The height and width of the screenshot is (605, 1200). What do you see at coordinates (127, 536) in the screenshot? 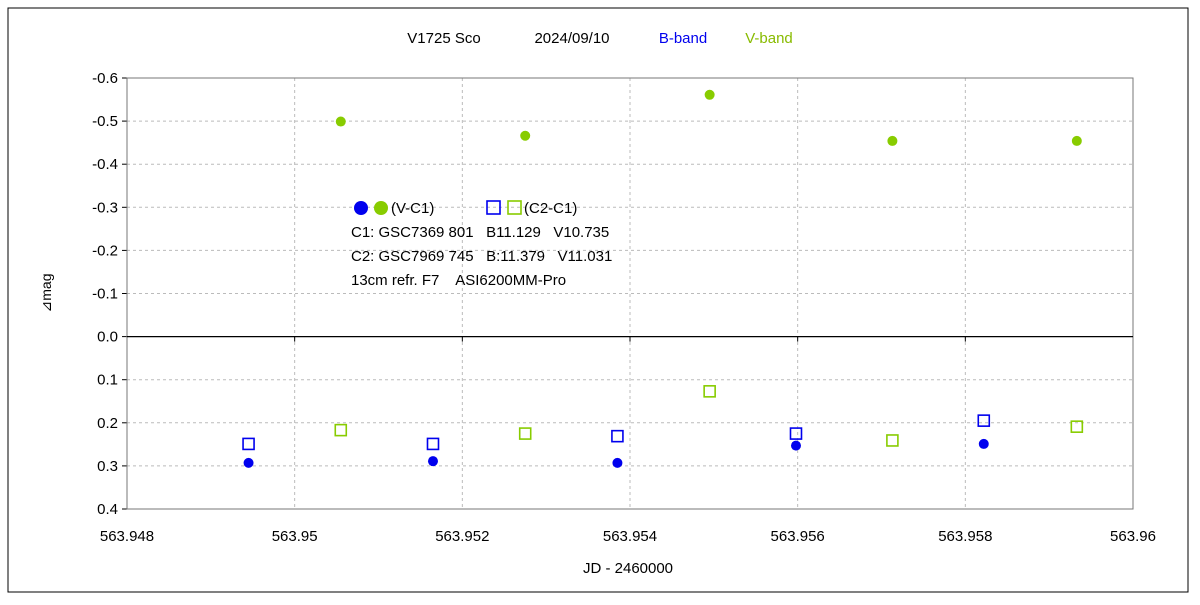
I see `x-tick-label: 563.948` at bounding box center [127, 536].